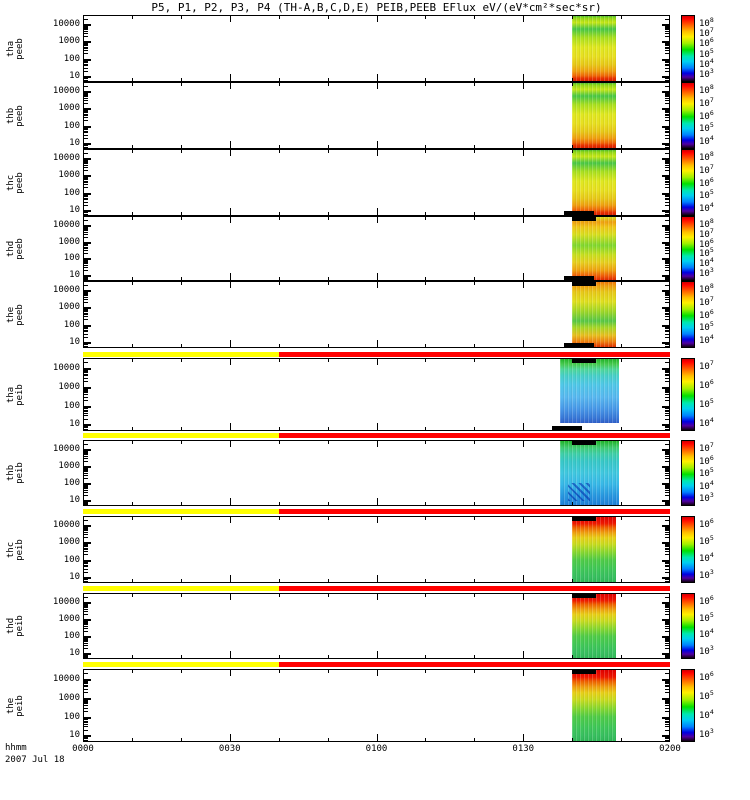 This screenshot has height=800, width=750. I want to click on colorbar-tick-label: 10⁷, so click(706, 169).